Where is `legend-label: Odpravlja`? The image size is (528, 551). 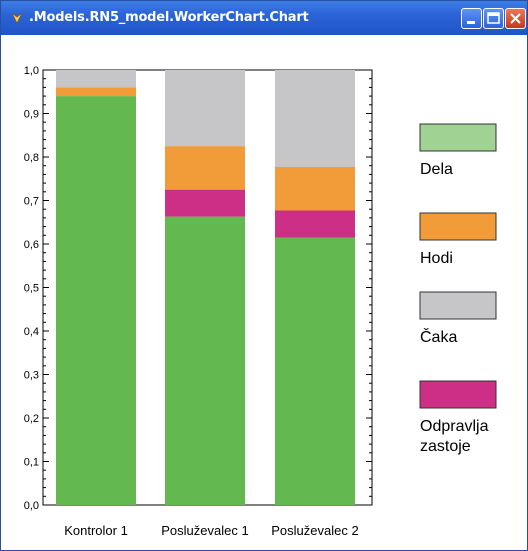
legend-label: Odpravlja is located at coordinates (454, 426).